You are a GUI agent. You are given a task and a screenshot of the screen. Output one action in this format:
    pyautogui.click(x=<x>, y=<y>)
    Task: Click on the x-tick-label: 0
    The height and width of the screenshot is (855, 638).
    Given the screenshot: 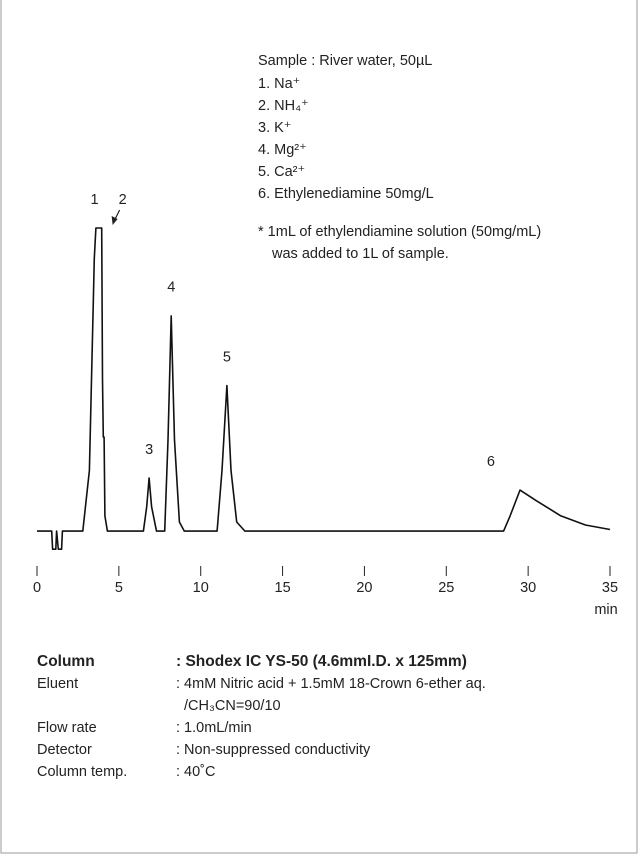 What is the action you would take?
    pyautogui.click(x=37, y=588)
    